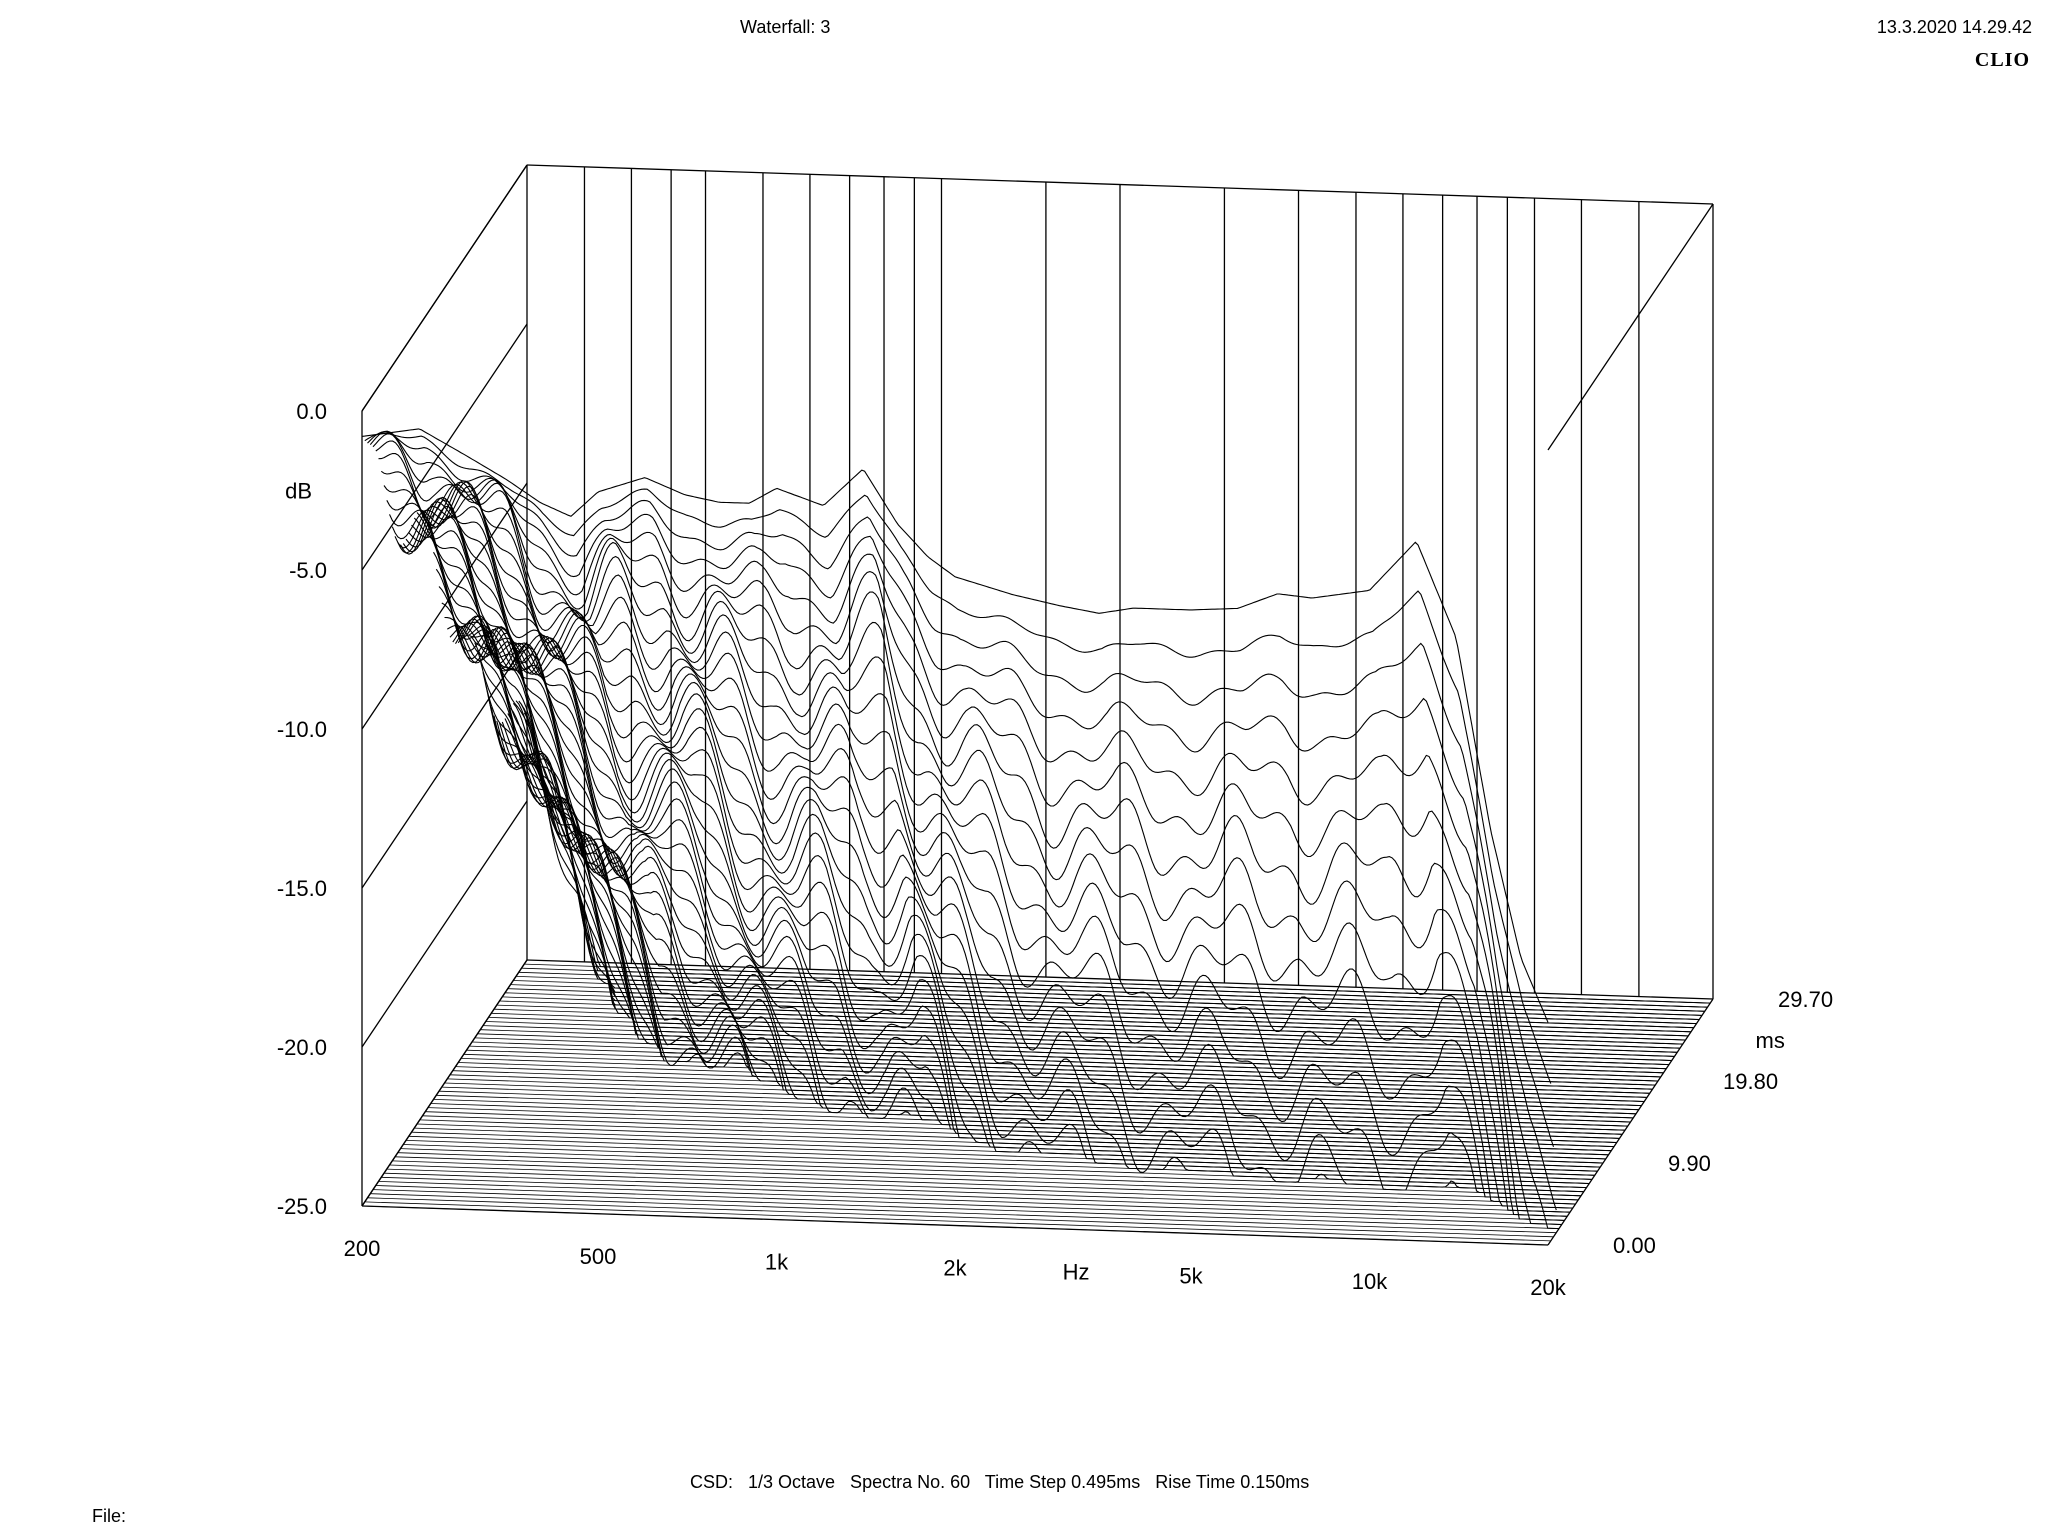 The image size is (2048, 1536). I want to click on file-label: File:, so click(109, 1516).